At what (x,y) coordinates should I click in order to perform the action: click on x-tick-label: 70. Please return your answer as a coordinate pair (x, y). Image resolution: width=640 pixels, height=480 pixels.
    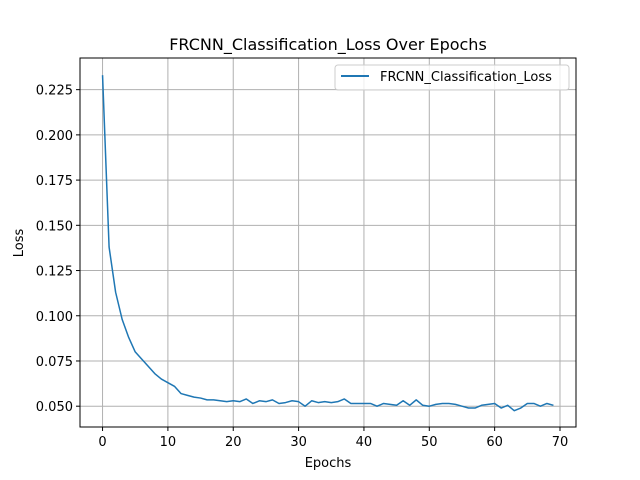
    Looking at the image, I should click on (560, 442).